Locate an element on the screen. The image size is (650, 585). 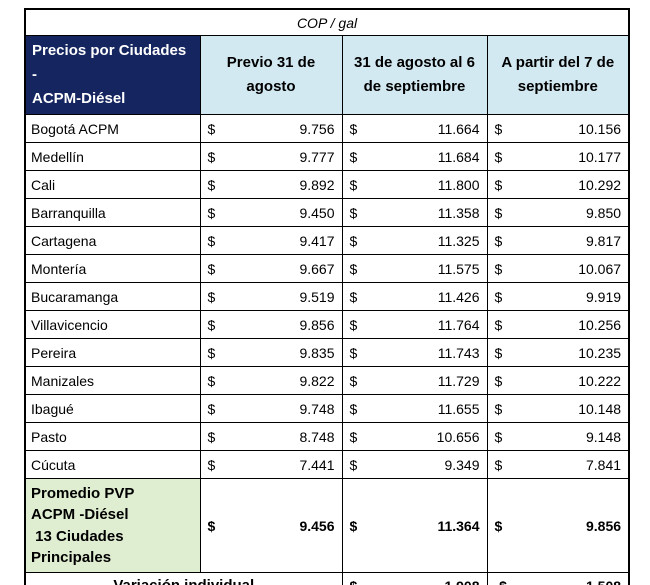
price-cell: $10.222 is located at coordinates (558, 380).